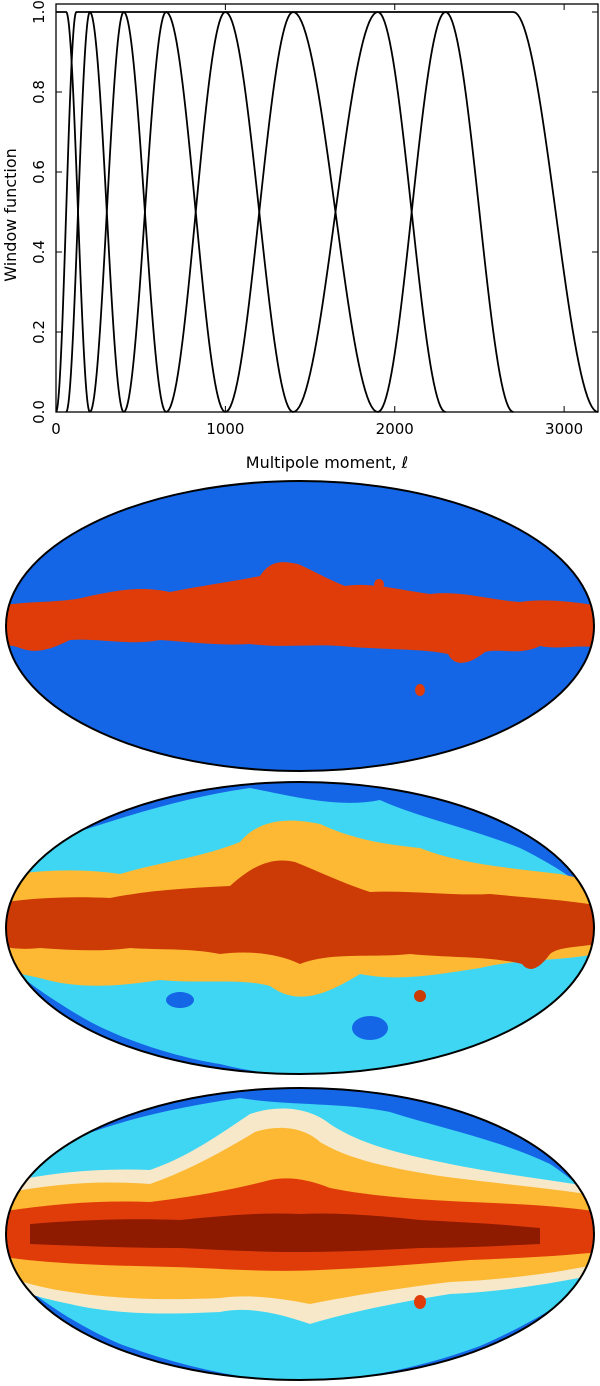 This screenshot has width=600, height=1386. I want to click on x-tick-label: 3000, so click(564, 429).